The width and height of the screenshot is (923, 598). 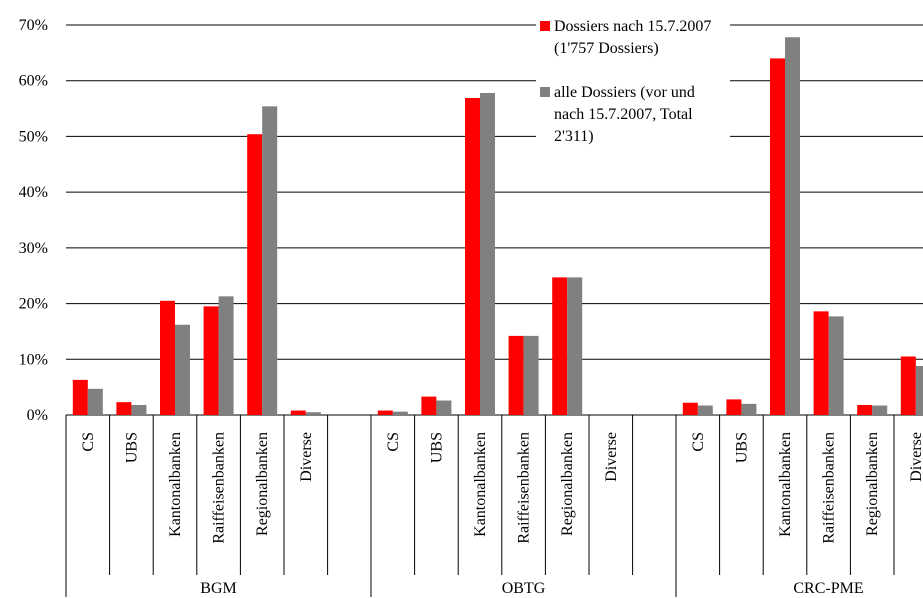 I want to click on group-label-obtg: OBTG, so click(x=524, y=588).